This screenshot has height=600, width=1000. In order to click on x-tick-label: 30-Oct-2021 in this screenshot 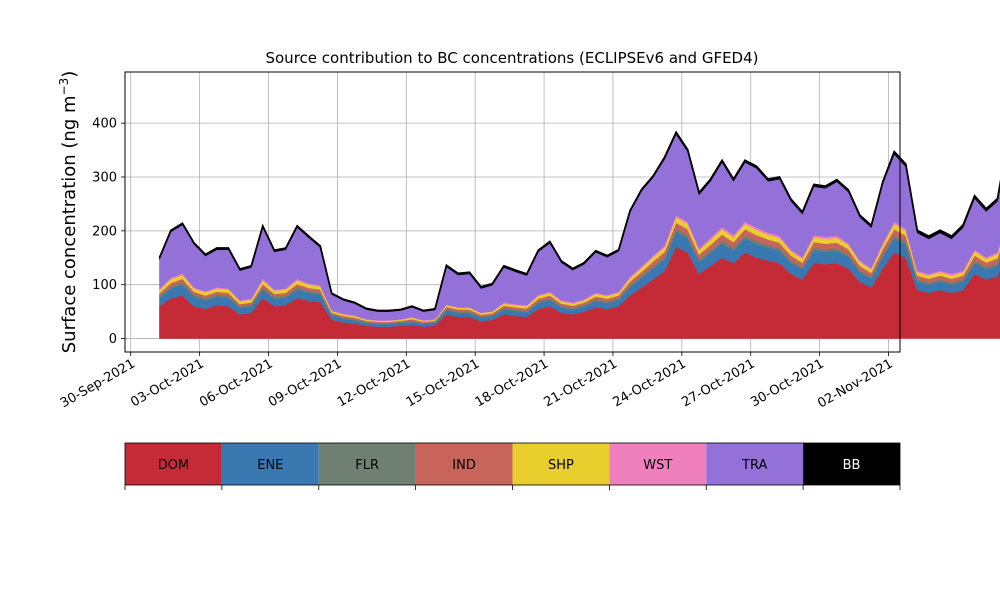, I will do `click(787, 383)`.